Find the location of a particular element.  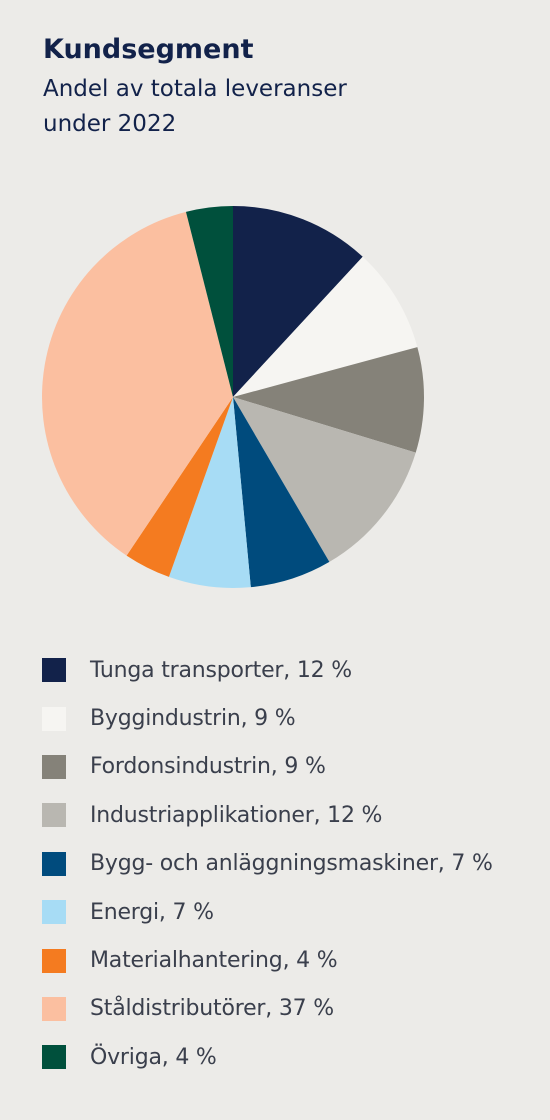

legend-label: Tunga transporter, 12 % is located at coordinates (221, 670).